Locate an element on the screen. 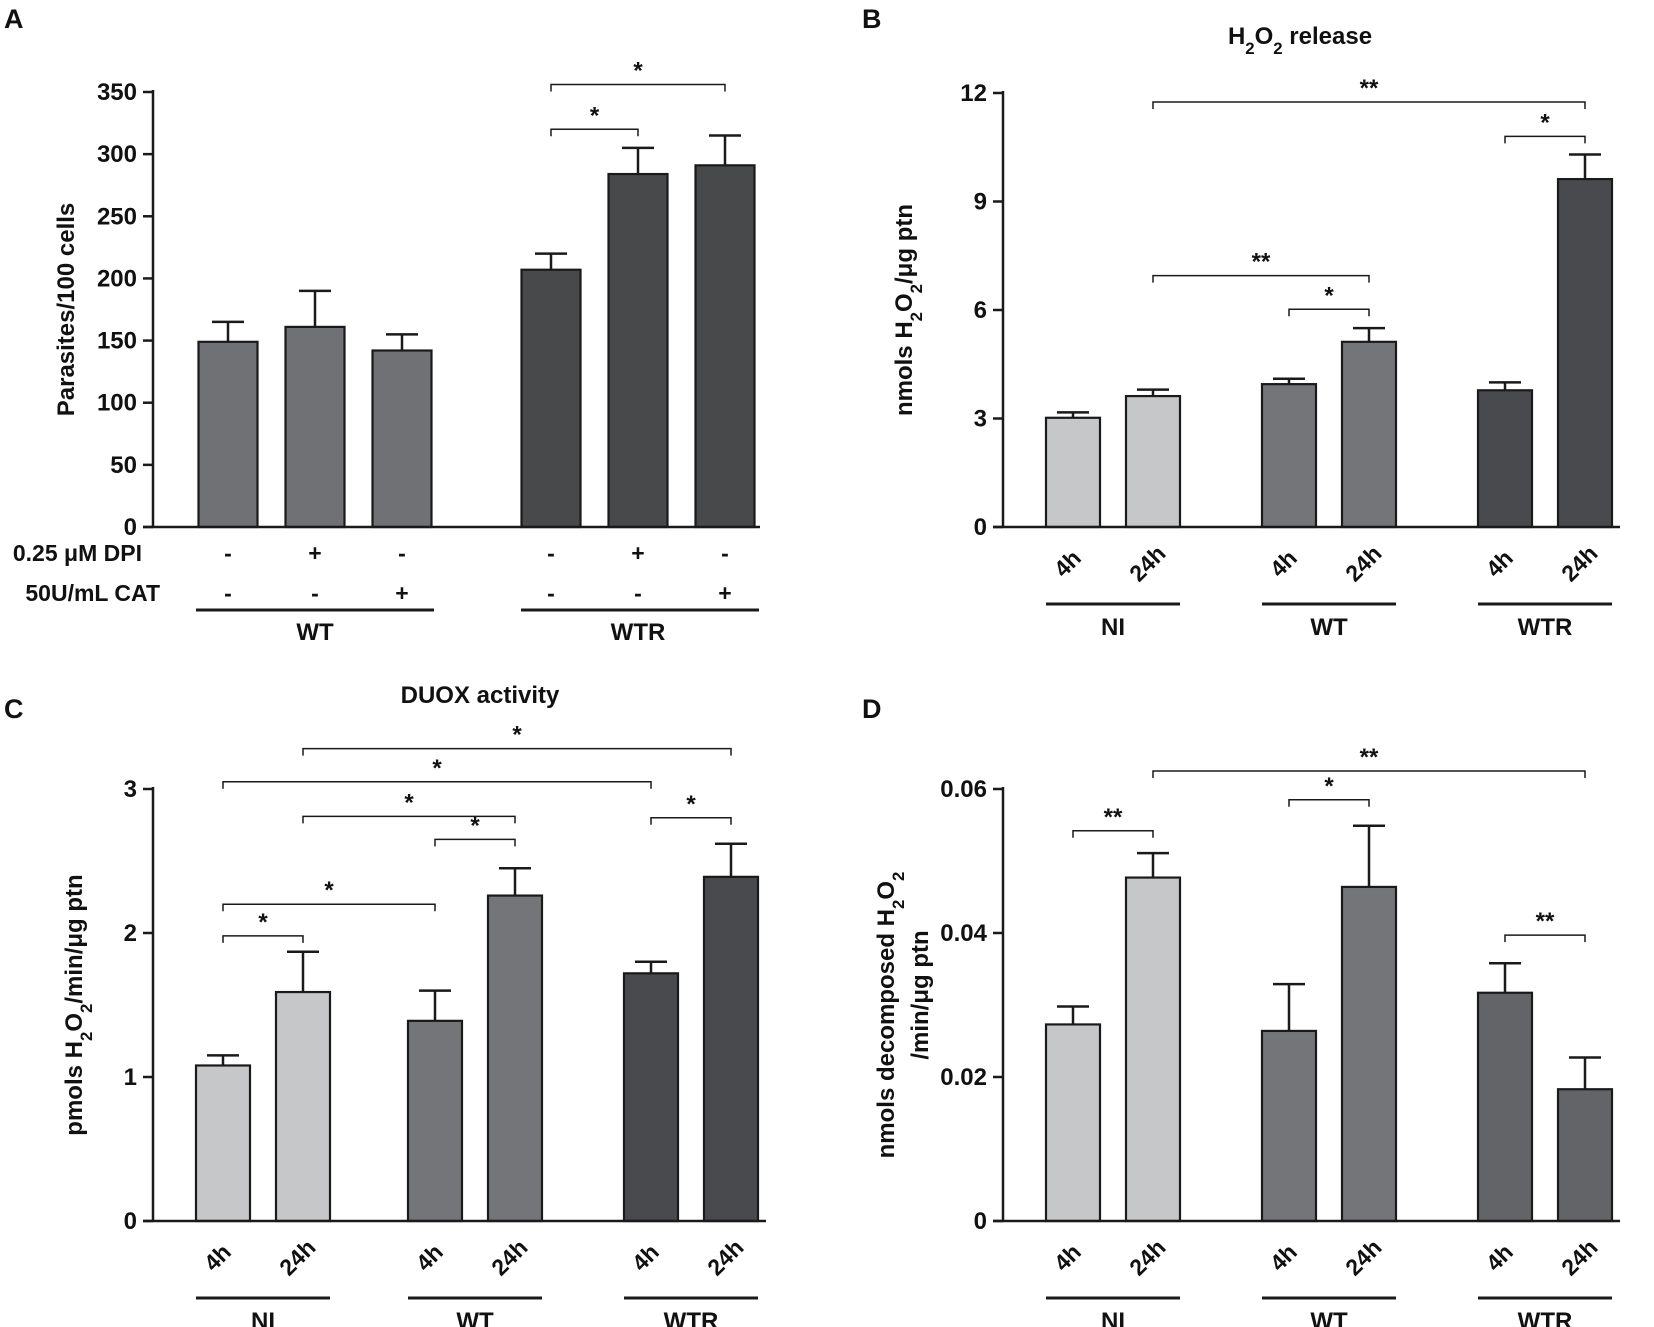  panel-letter-b: B is located at coordinates (872, 19).